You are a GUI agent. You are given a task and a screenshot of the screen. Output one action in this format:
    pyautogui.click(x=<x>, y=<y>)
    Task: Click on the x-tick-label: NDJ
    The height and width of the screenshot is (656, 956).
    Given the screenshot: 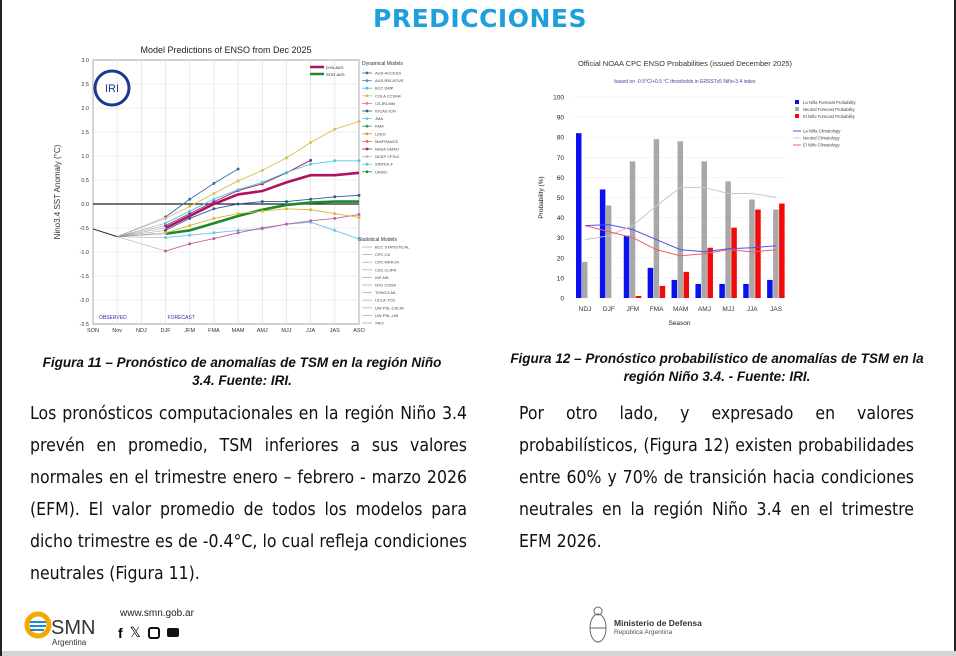 What is the action you would take?
    pyautogui.click(x=585, y=309)
    